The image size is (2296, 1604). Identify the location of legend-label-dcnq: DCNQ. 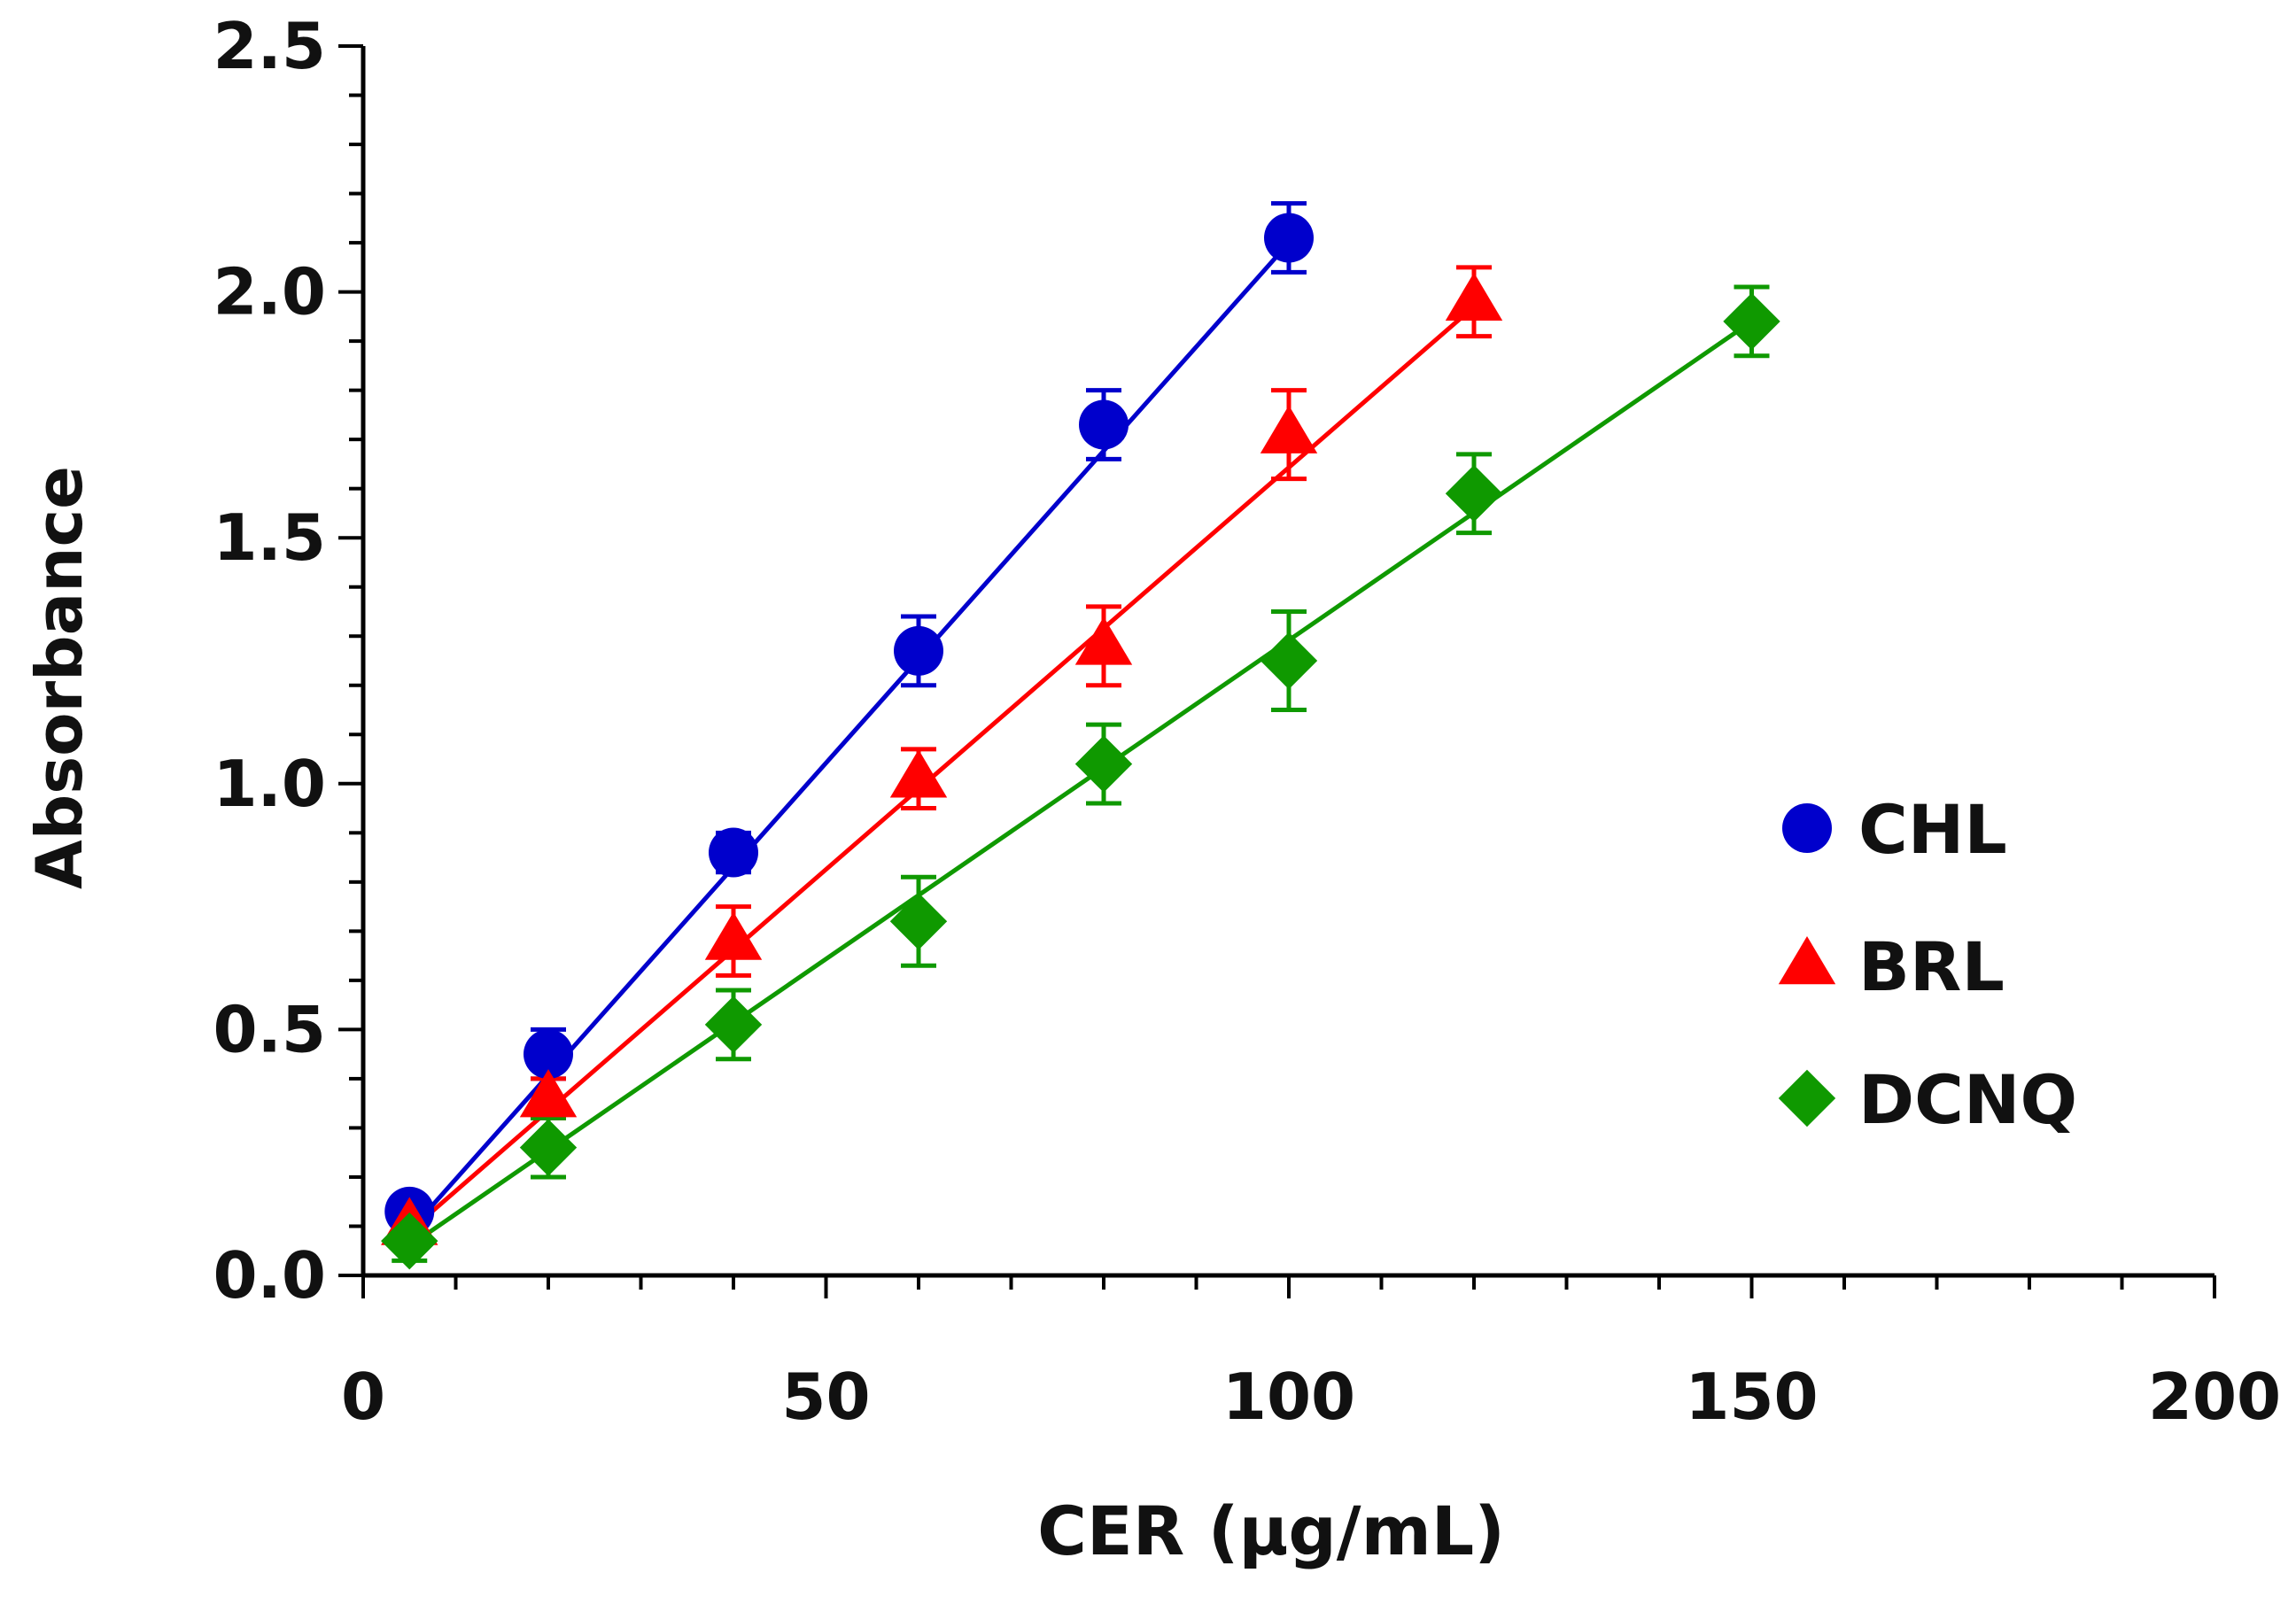
(1967, 1099).